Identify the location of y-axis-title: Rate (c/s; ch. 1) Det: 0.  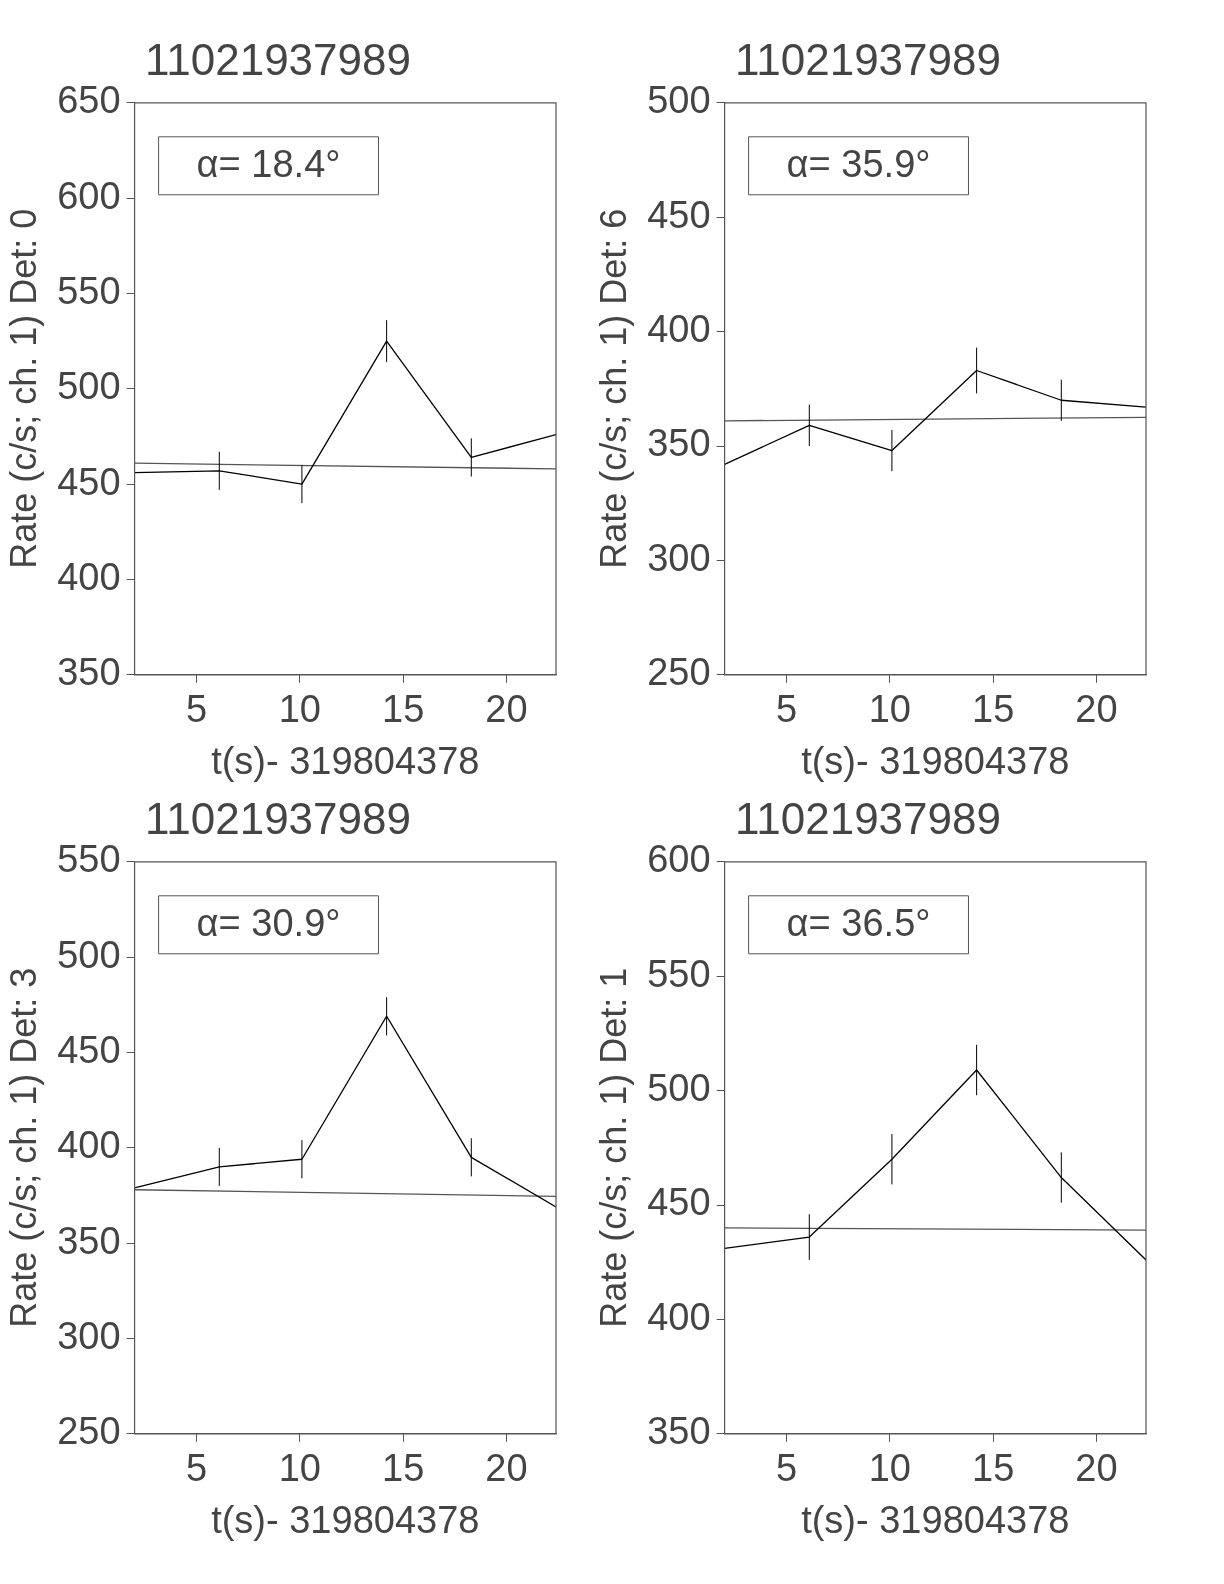
(23, 388).